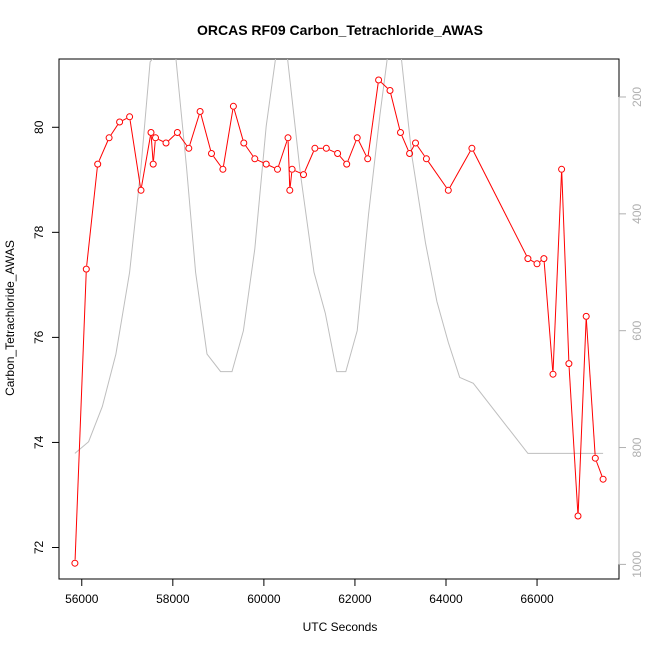 This screenshot has width=650, height=650. I want to click on secondary-y-tick-label: 800, so click(637, 447).